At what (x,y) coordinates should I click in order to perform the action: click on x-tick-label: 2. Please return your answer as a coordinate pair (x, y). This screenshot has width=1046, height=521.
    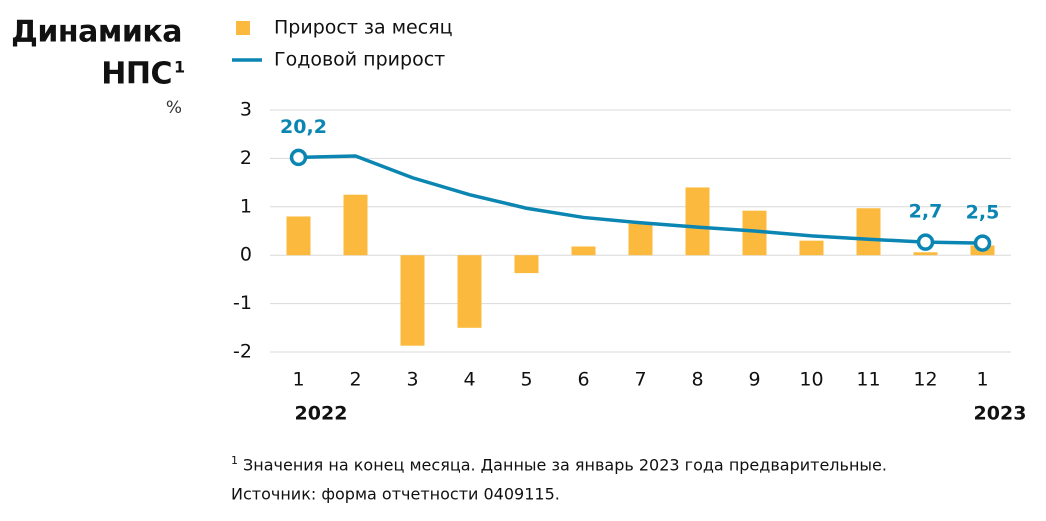
    Looking at the image, I should click on (355, 380).